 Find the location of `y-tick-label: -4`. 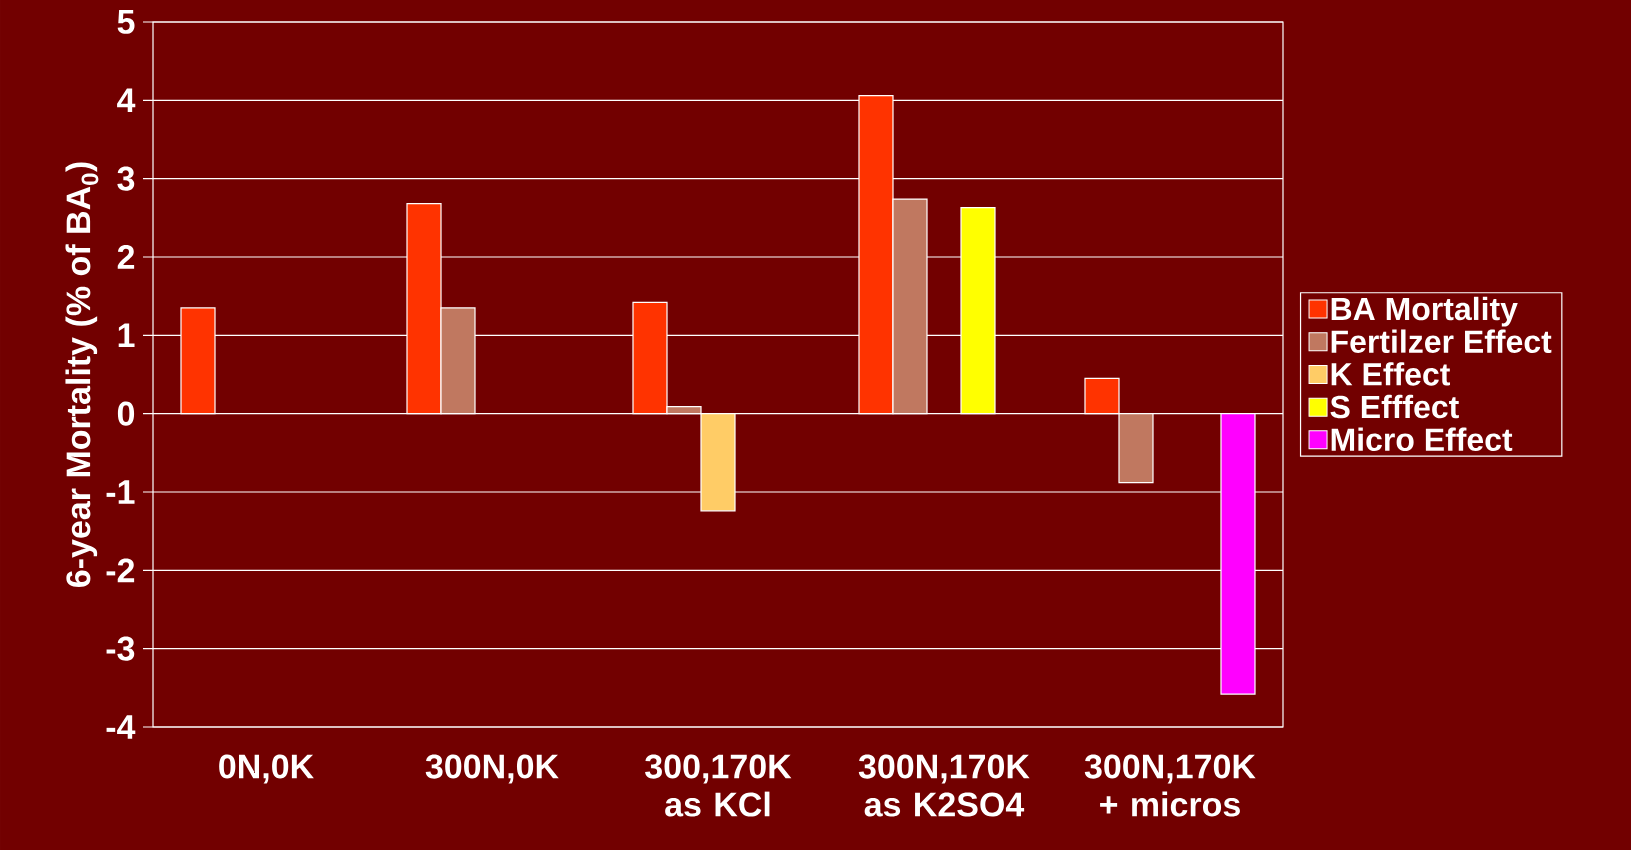

y-tick-label: -4 is located at coordinates (121, 727).